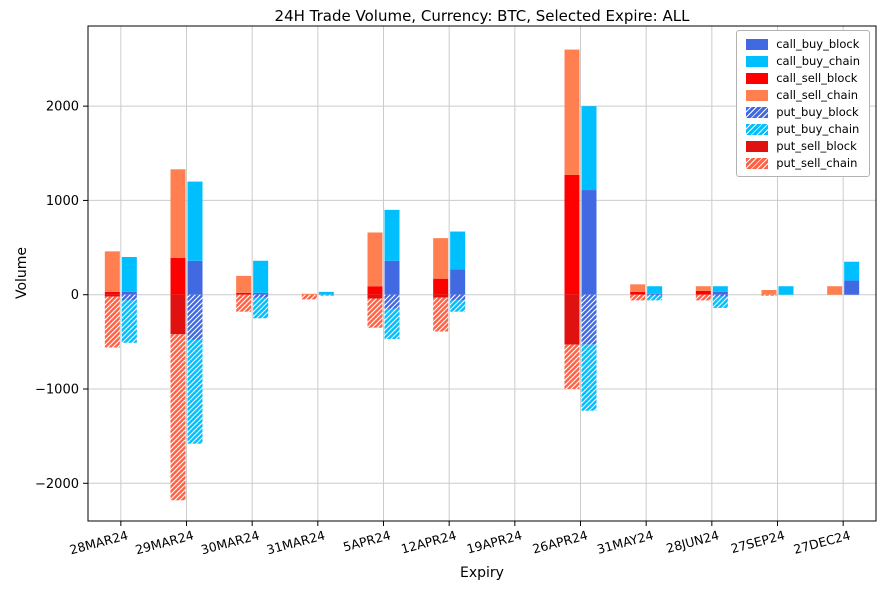 The width and height of the screenshot is (889, 591). I want to click on legend-label: call_buy_chain, so click(818, 61).